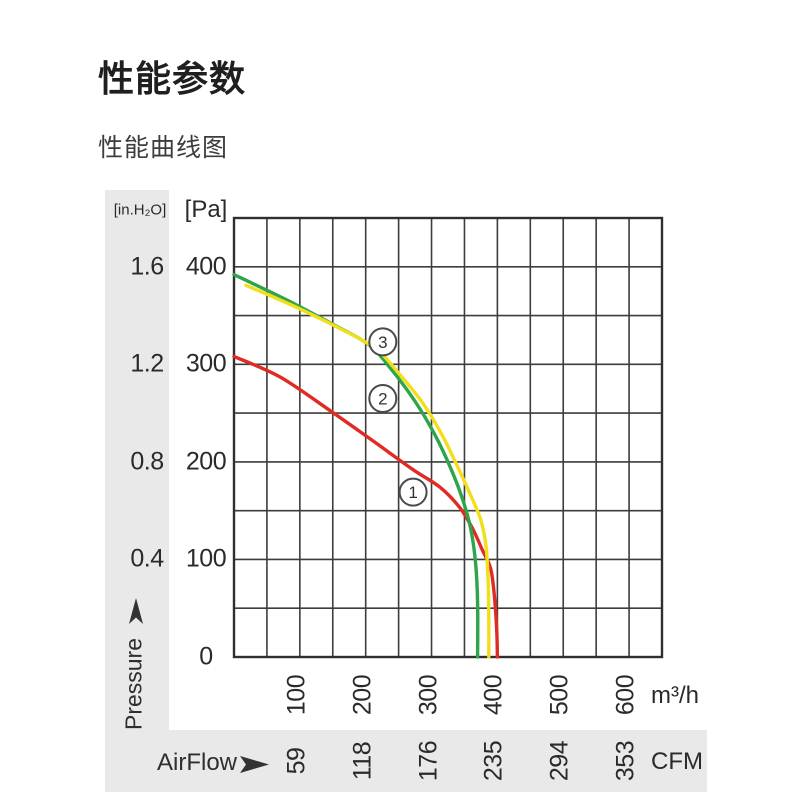 This screenshot has width=800, height=800. What do you see at coordinates (206, 209) in the screenshot?
I see `pa-unit-label: [Pa]` at bounding box center [206, 209].